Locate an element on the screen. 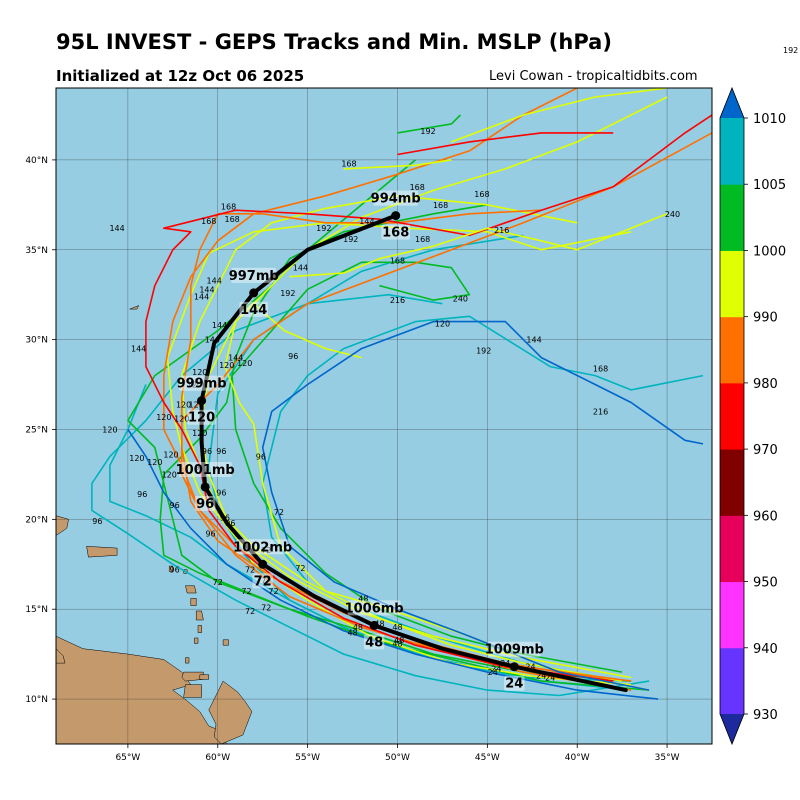 The image size is (800, 800). mean-hour-label: 168 is located at coordinates (395, 233).